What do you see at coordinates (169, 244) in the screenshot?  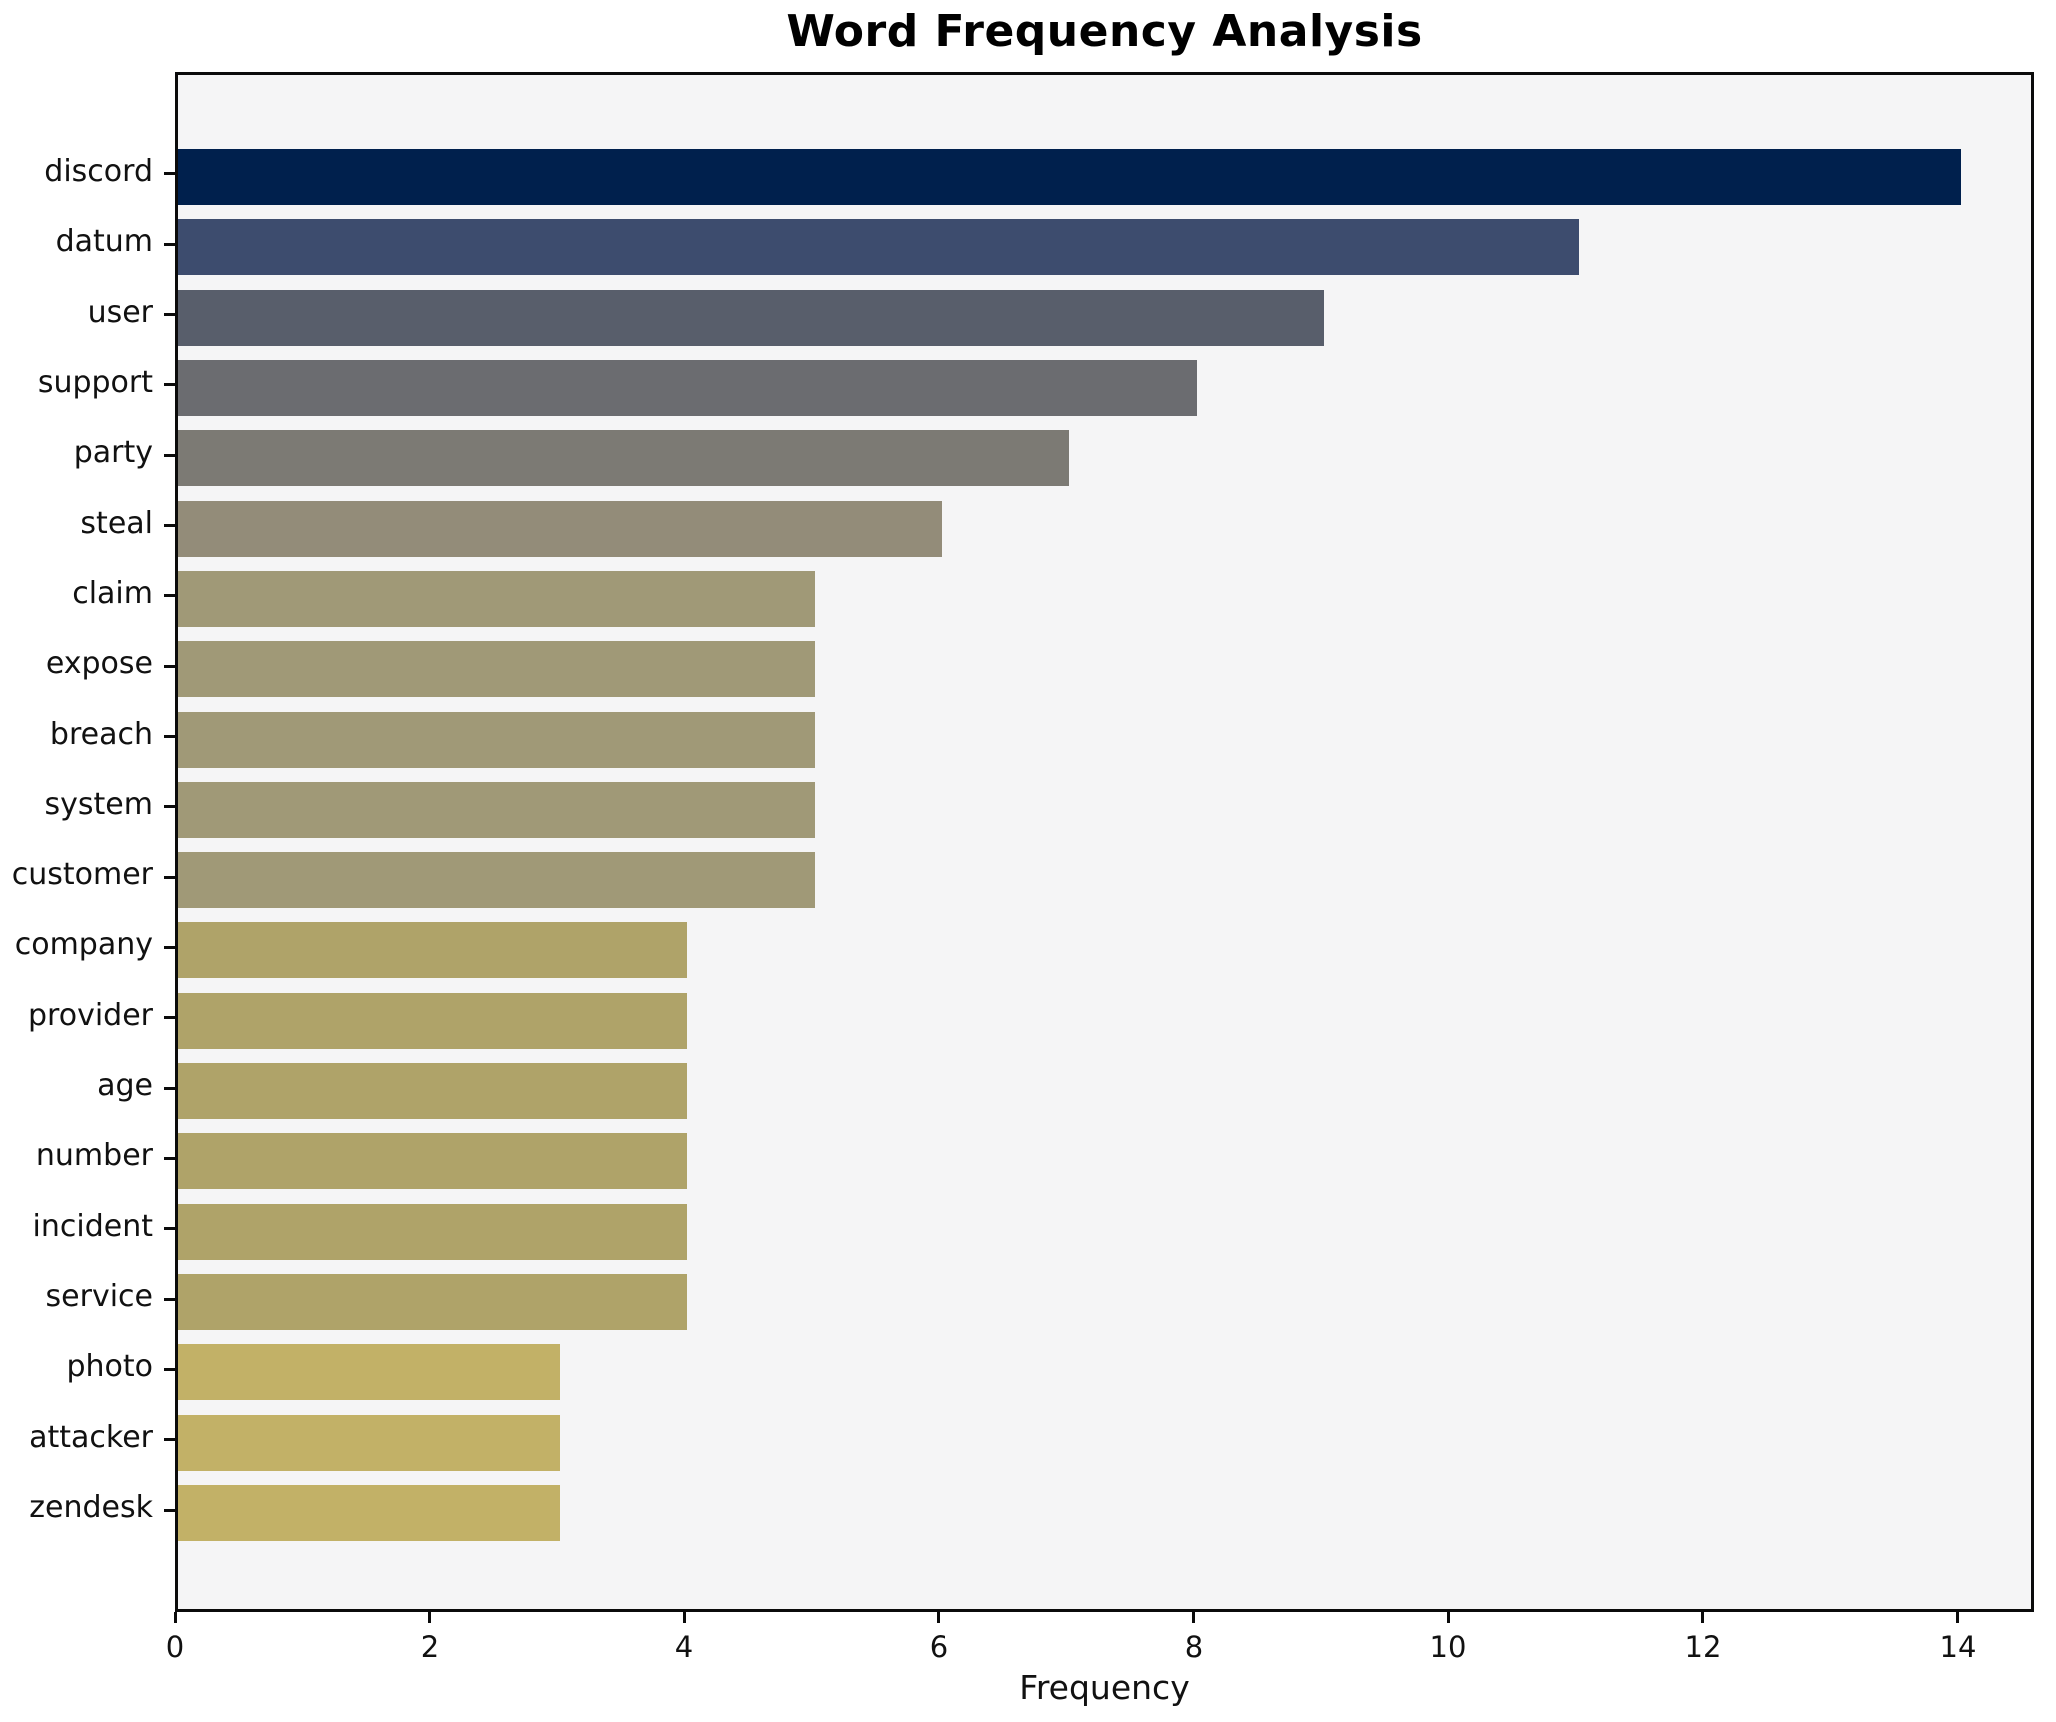 I see `y-tick-mark-datum` at bounding box center [169, 244].